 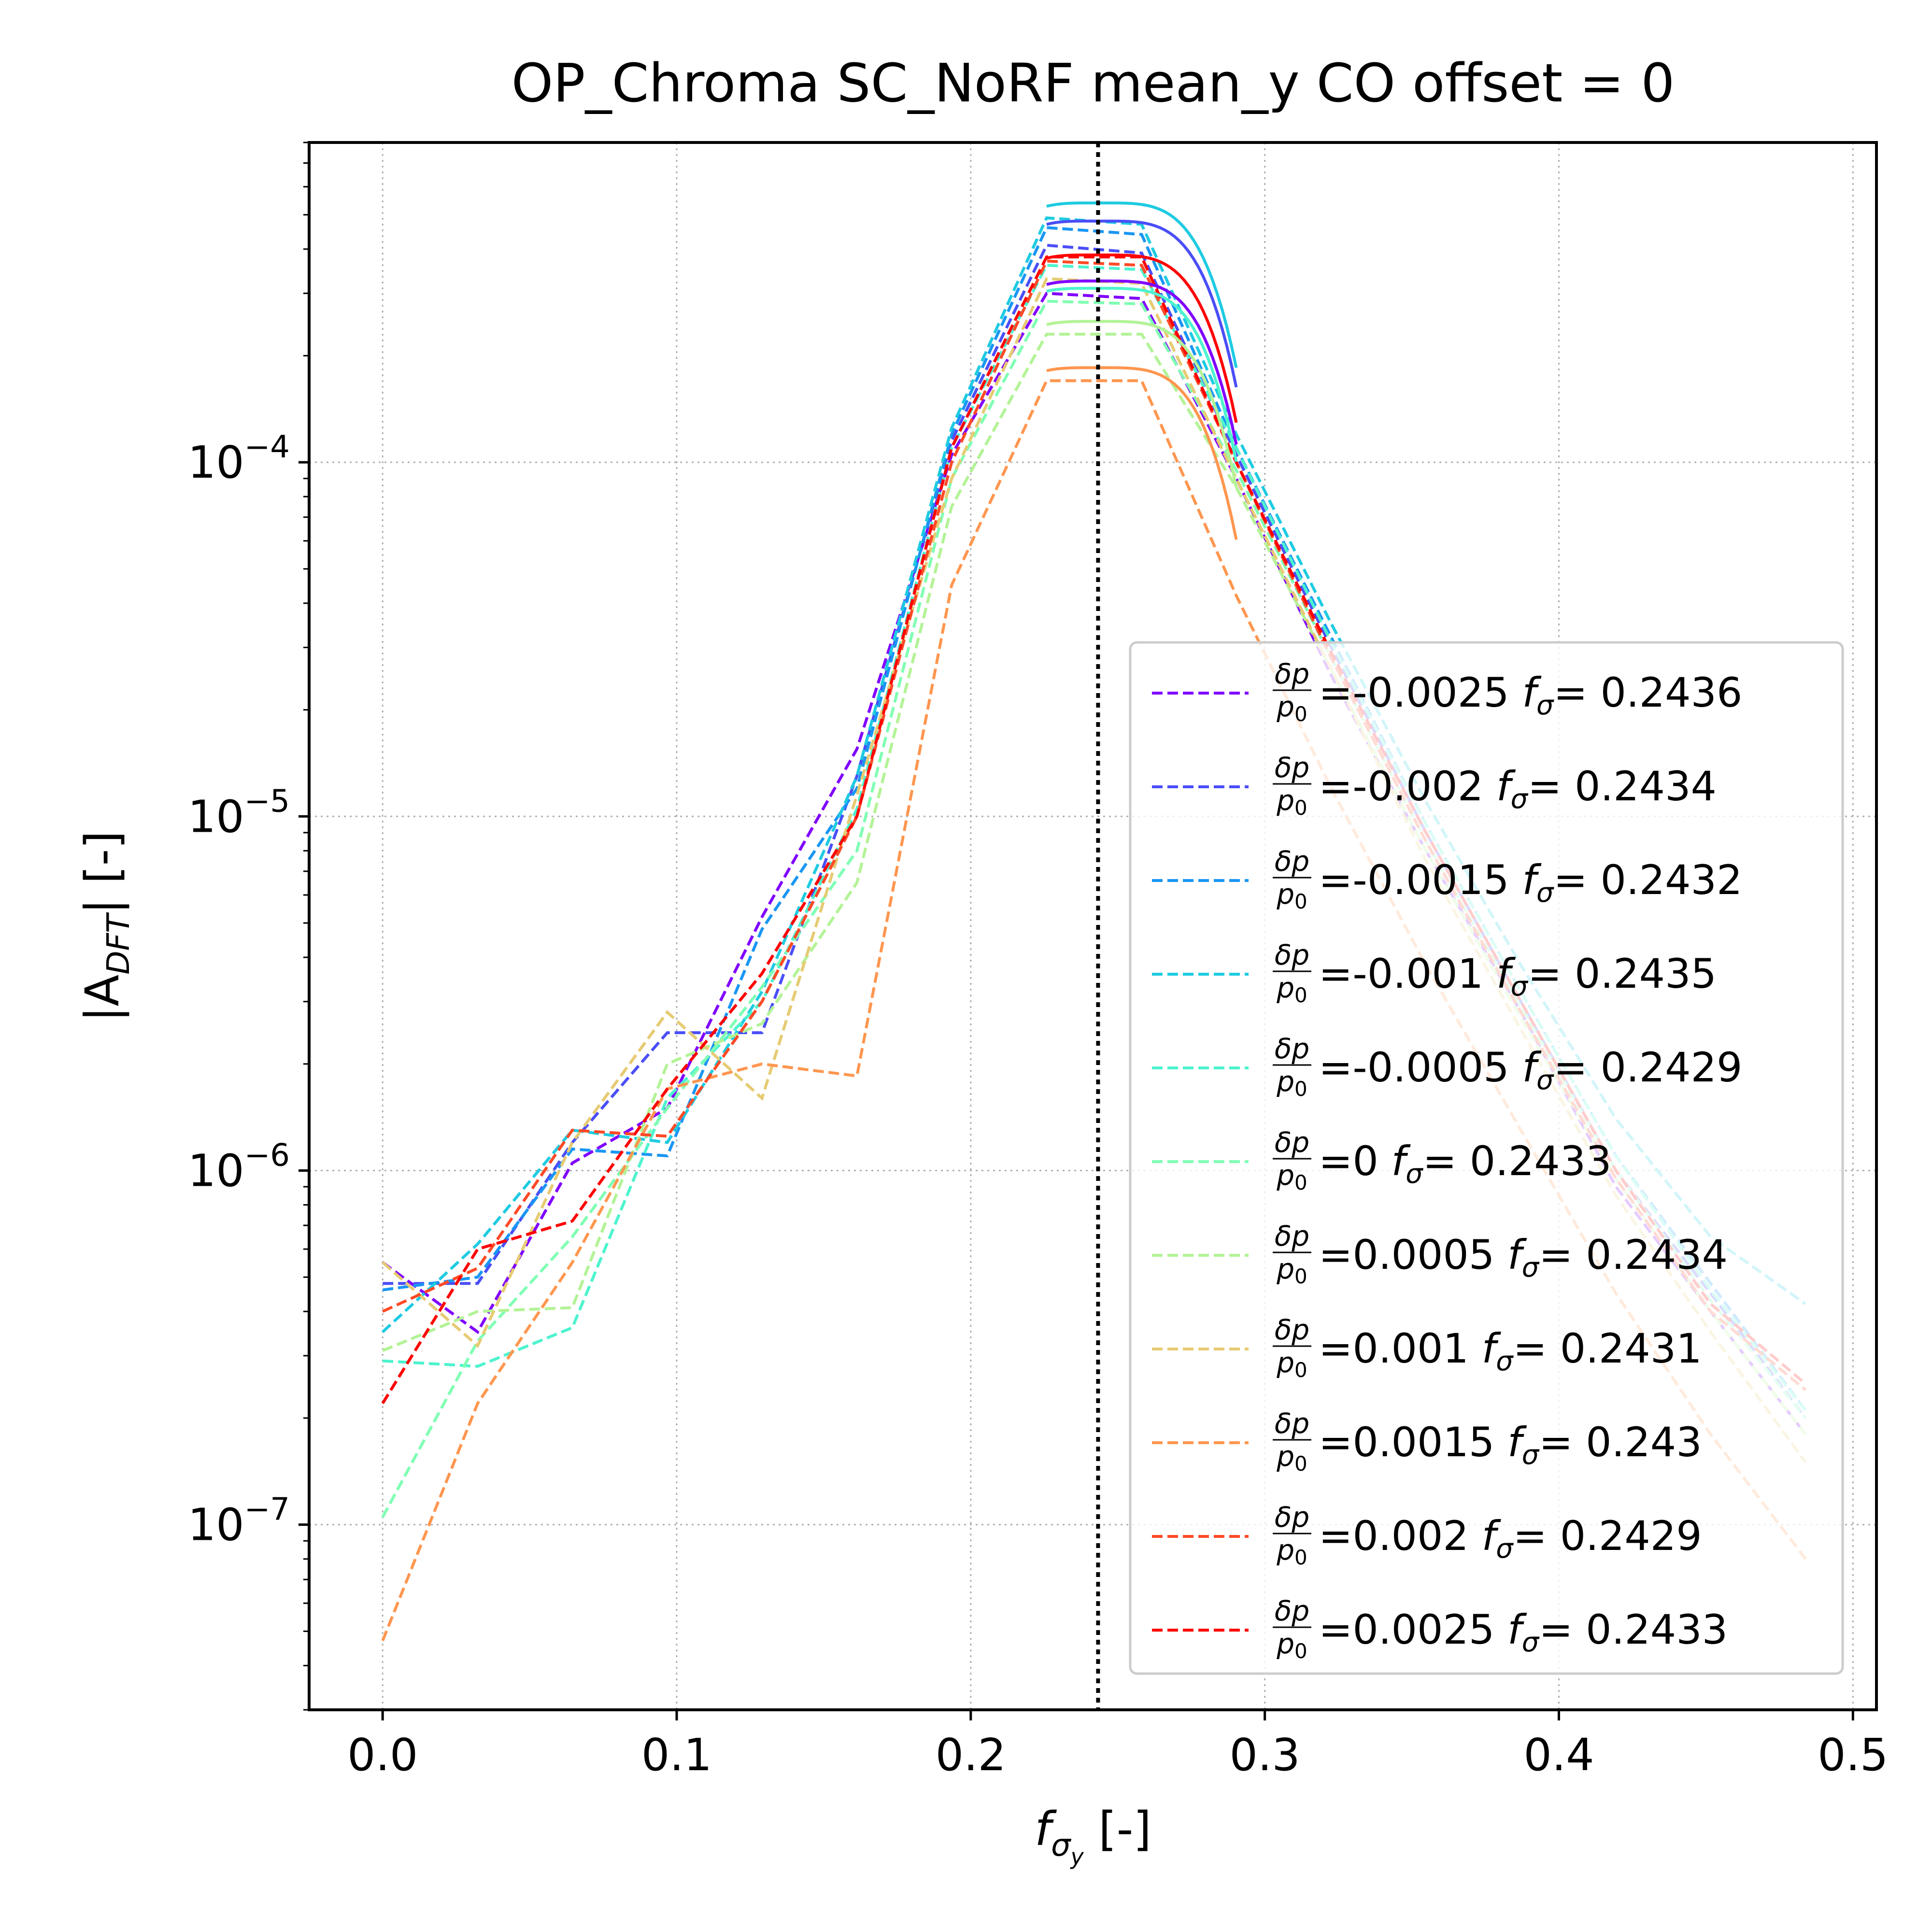 What do you see at coordinates (1510, 1351) in the screenshot?
I see `legend-label-7: =0.001 fσ= 0.2431` at bounding box center [1510, 1351].